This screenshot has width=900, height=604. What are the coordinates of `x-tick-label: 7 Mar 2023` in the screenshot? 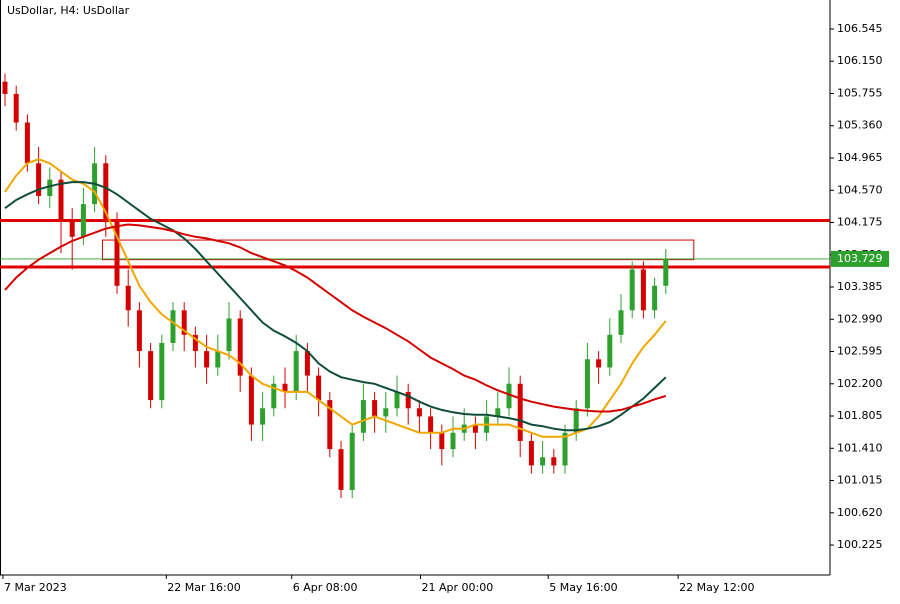 It's located at (35, 587).